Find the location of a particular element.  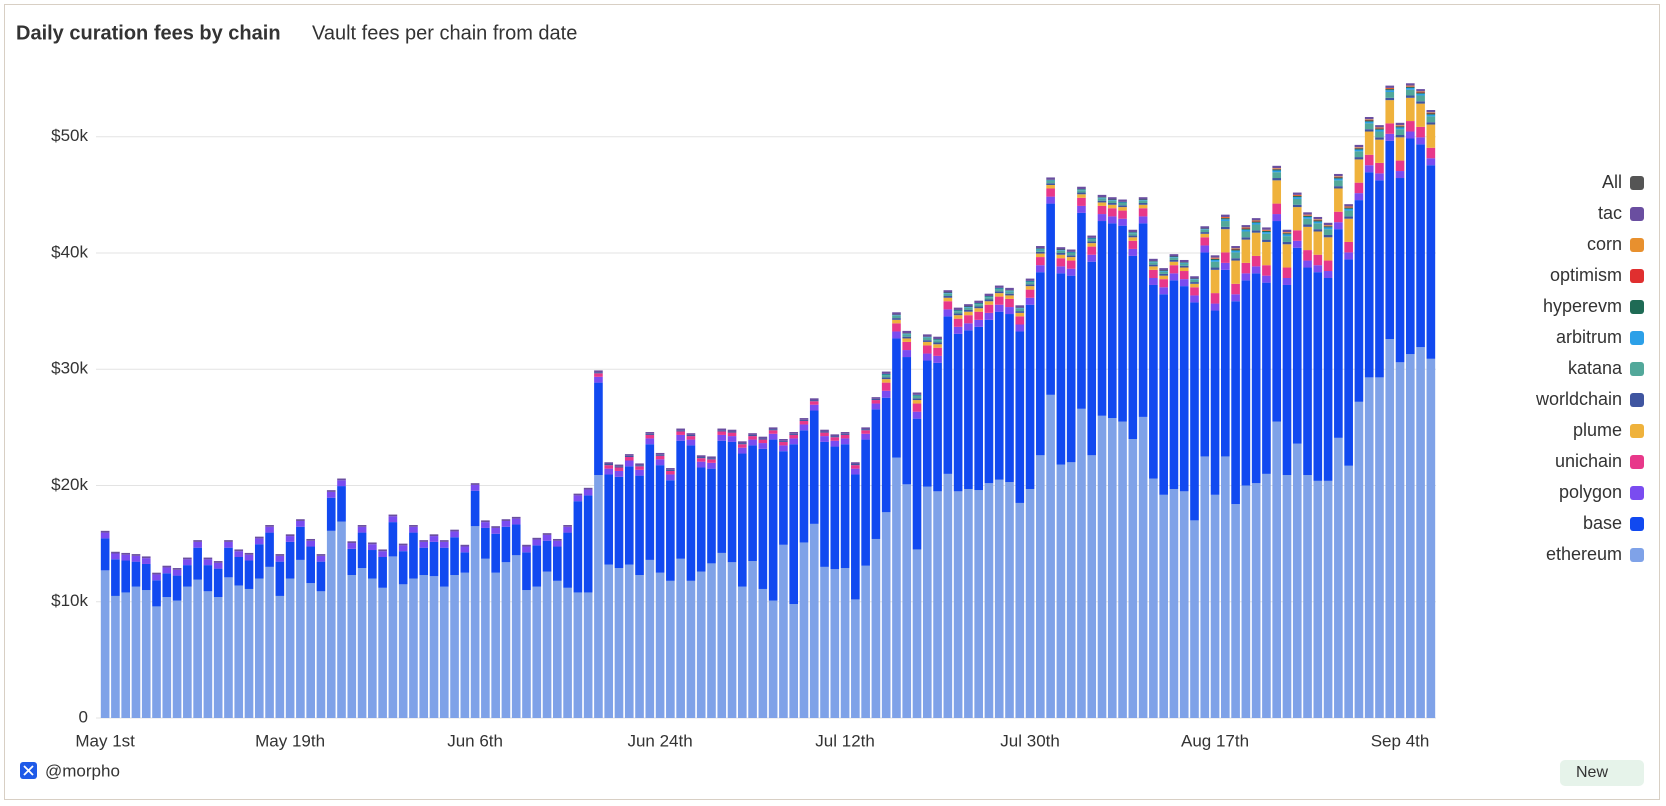

new-badge-label: New is located at coordinates (1592, 772).